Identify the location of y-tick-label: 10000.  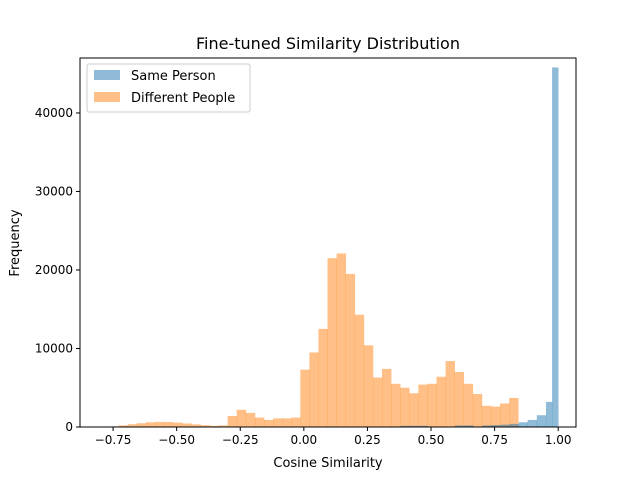
(54, 348).